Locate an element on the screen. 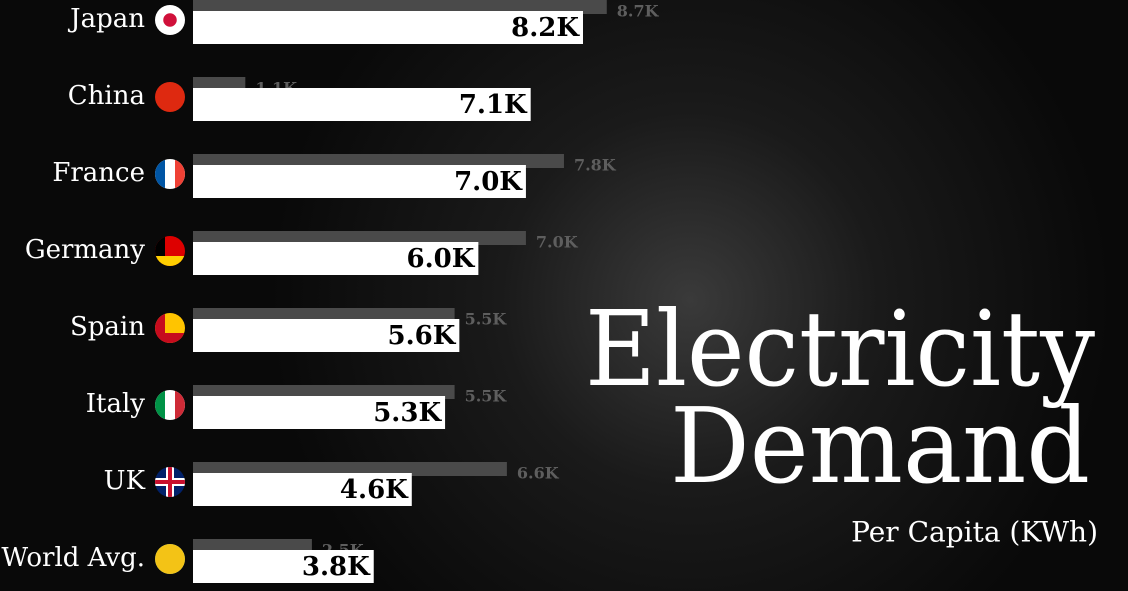 Image resolution: width=1128 pixels, height=591 pixels. chart-subtitle: Per Capita (KWh) is located at coordinates (974, 532).